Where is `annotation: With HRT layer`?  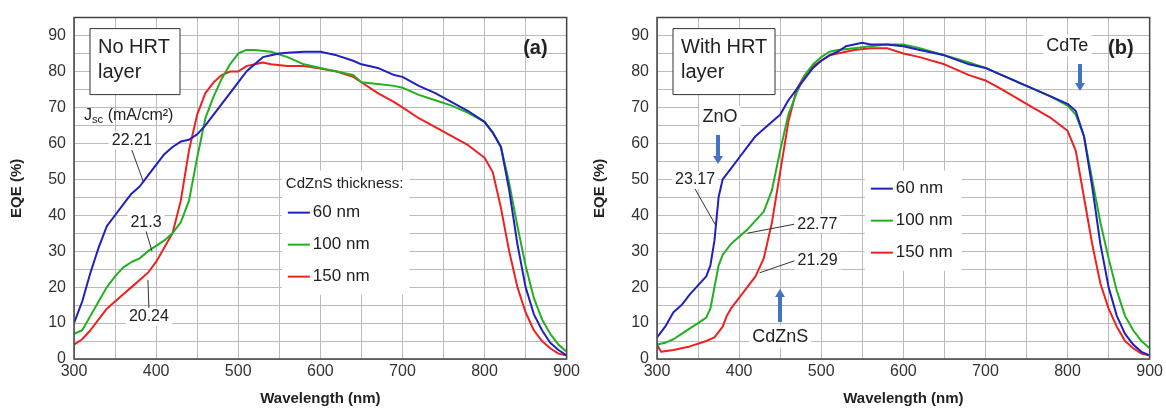
annotation: With HRT layer is located at coordinates (724, 59).